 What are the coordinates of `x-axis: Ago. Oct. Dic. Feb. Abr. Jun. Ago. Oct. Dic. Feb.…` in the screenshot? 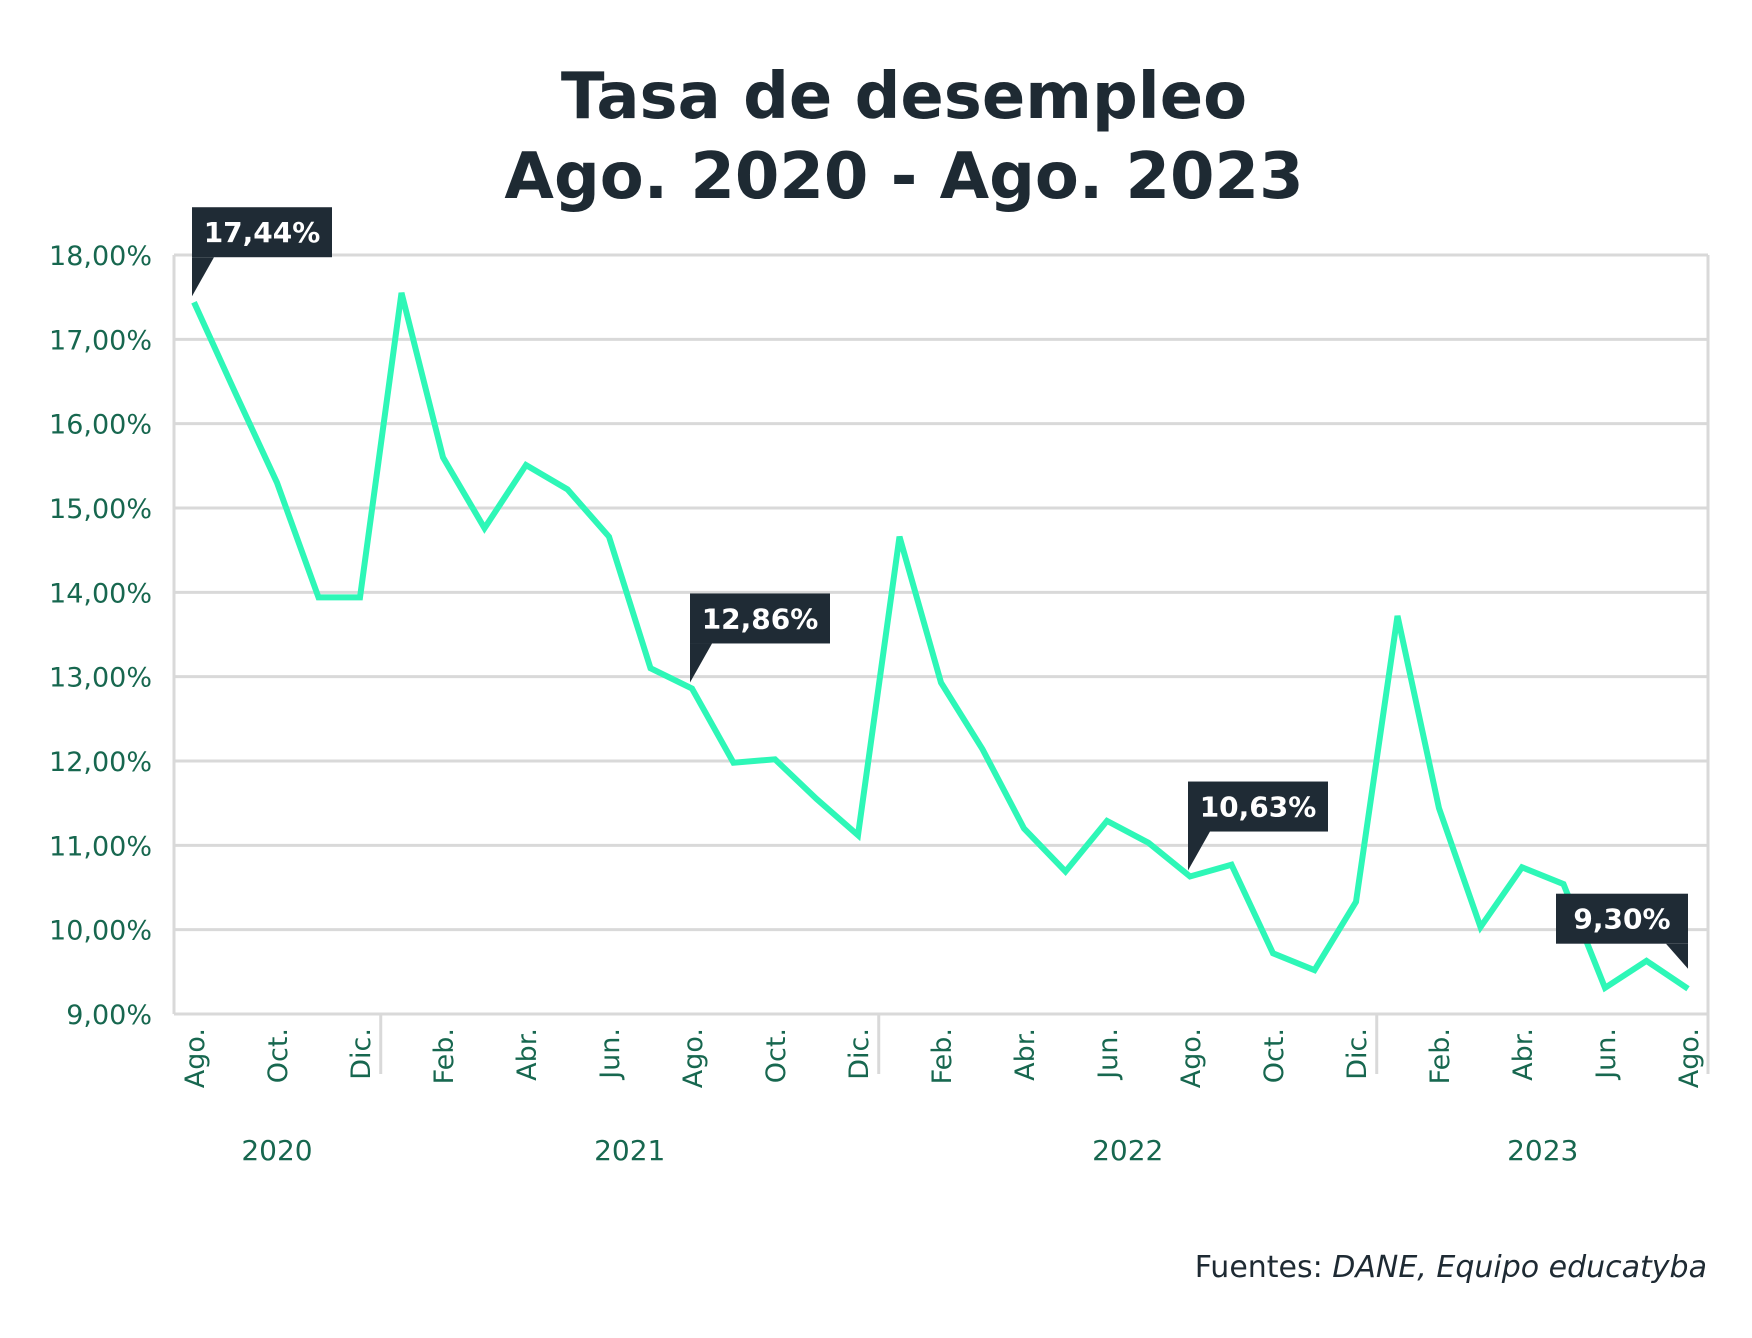 It's located at (942, 1097).